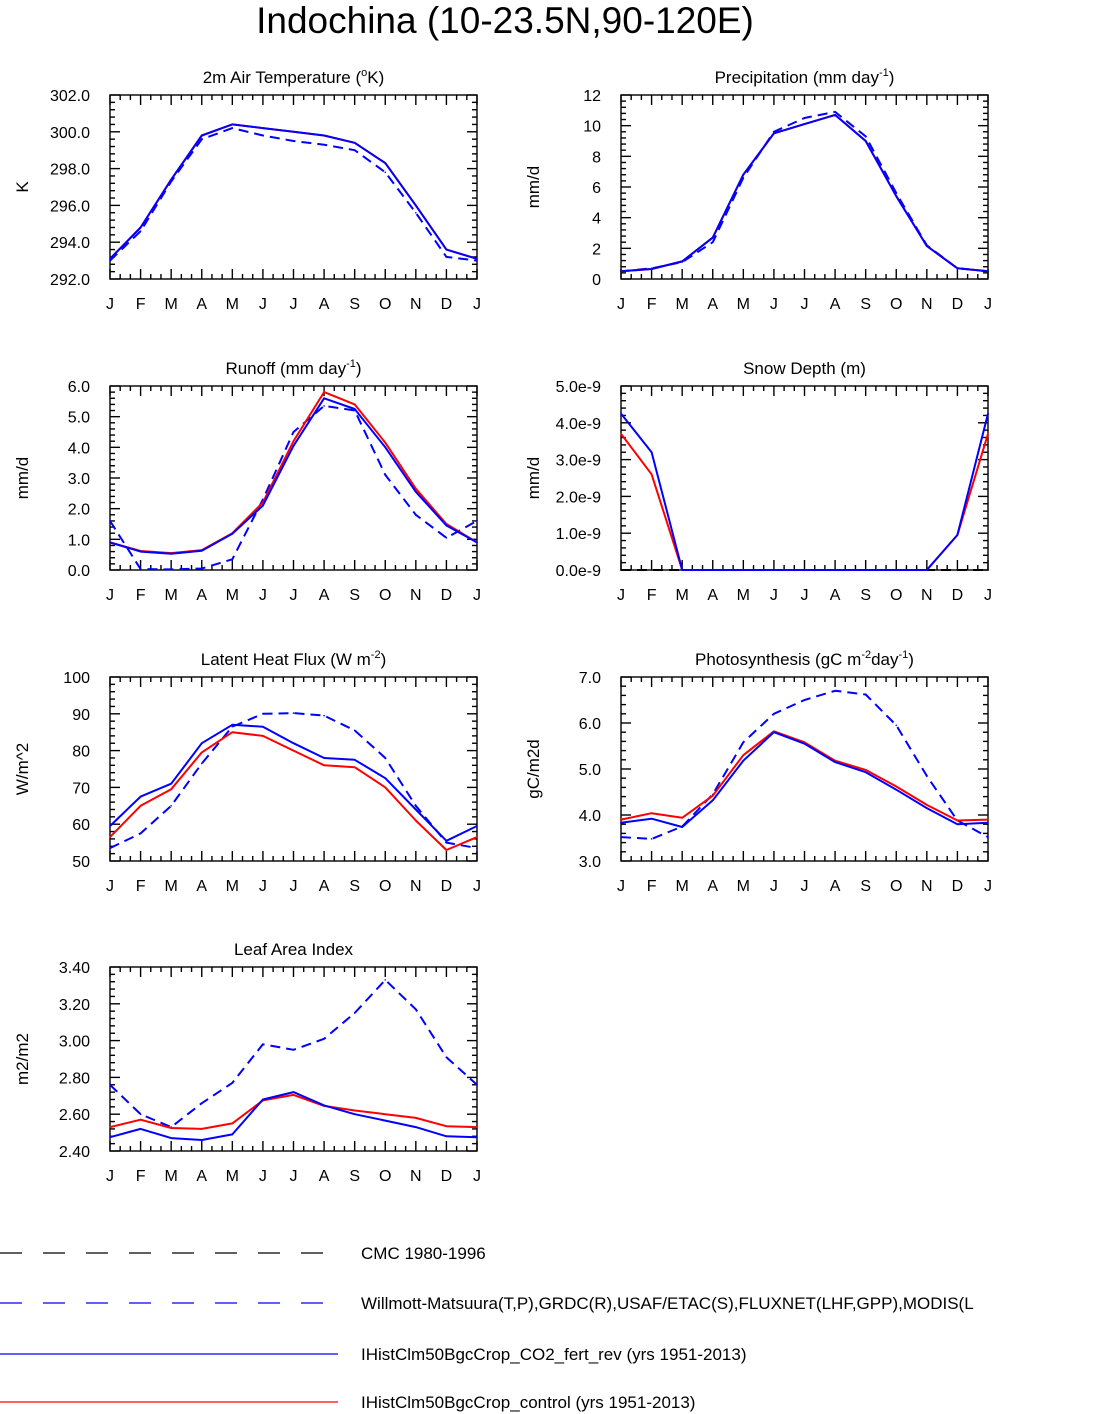 Image resolution: width=1117 pixels, height=1414 pixels. I want to click on x-tick-label: O, so click(385, 595).